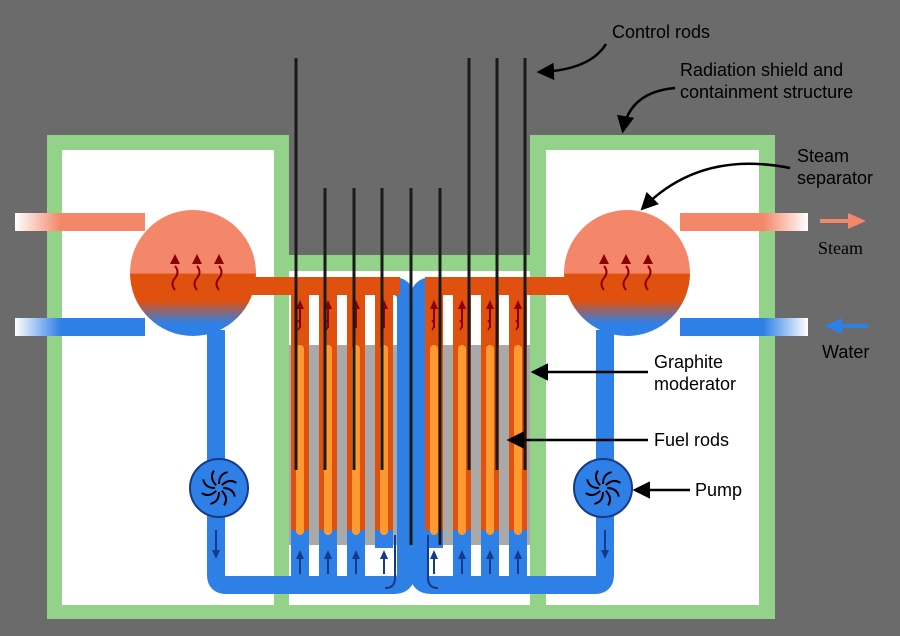  What do you see at coordinates (572, 62) in the screenshot?
I see `leader-control-rods` at bounding box center [572, 62].